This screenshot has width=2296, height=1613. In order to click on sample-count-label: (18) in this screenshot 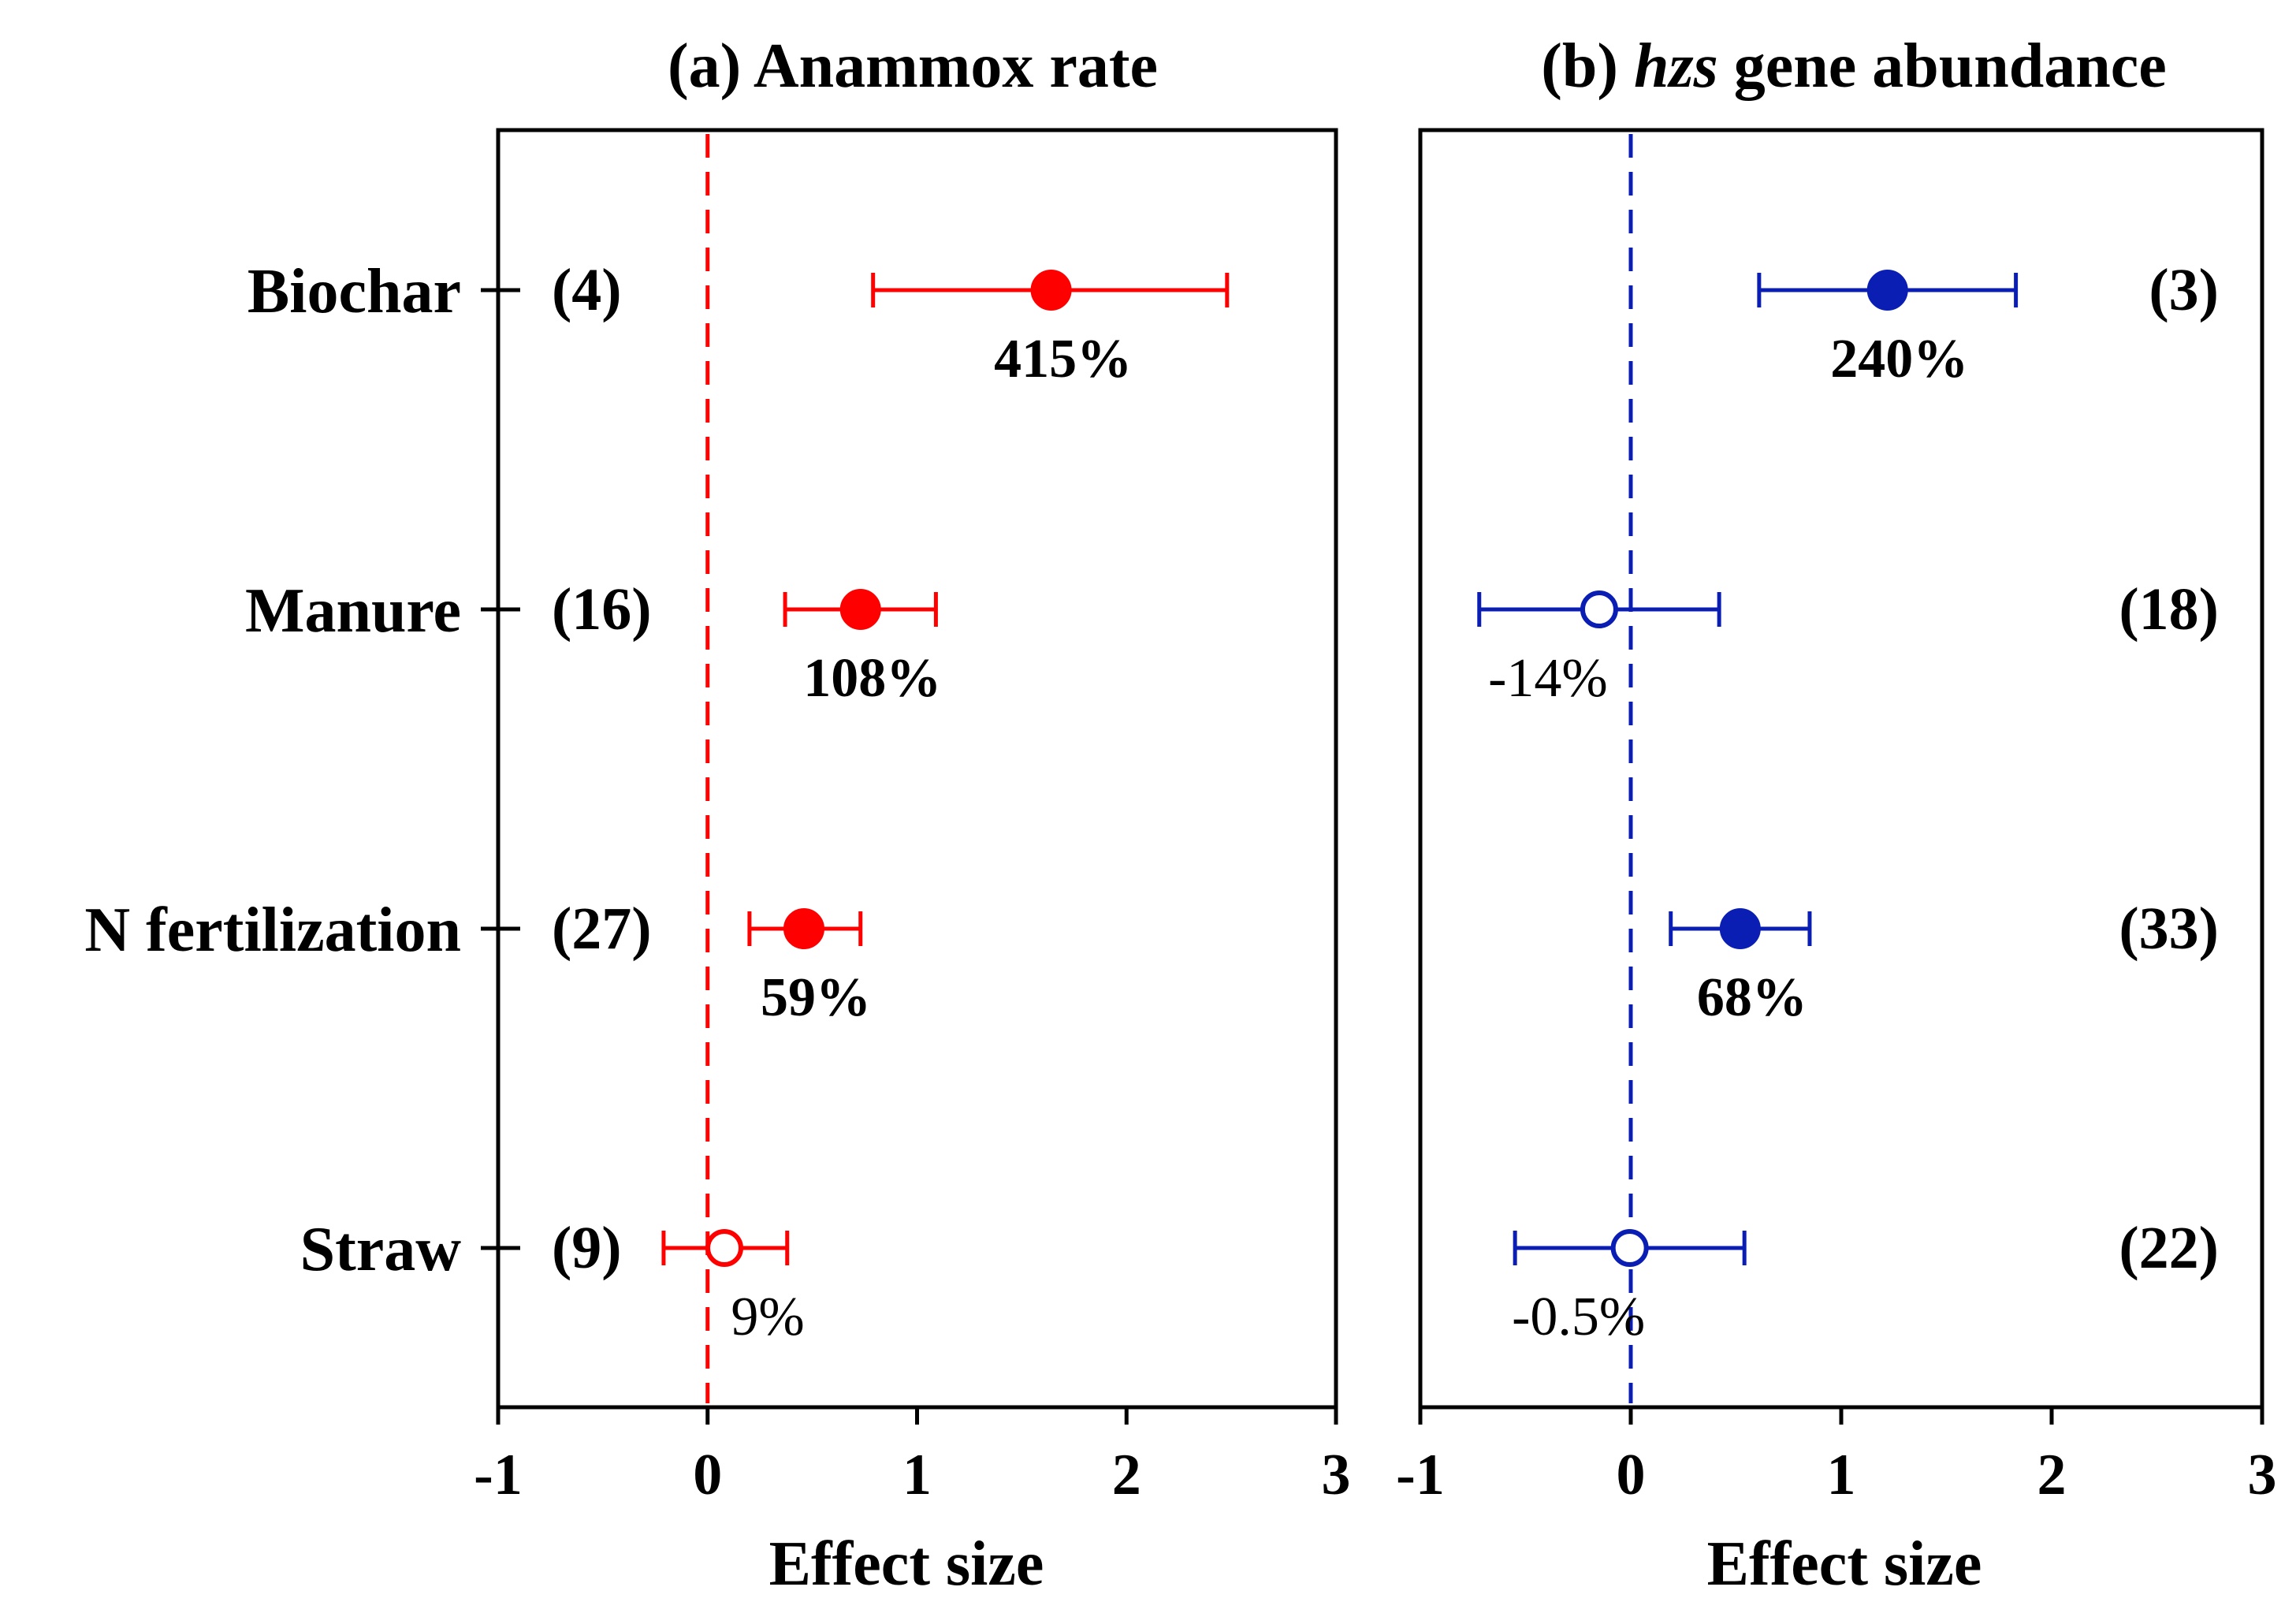, I will do `click(2169, 609)`.